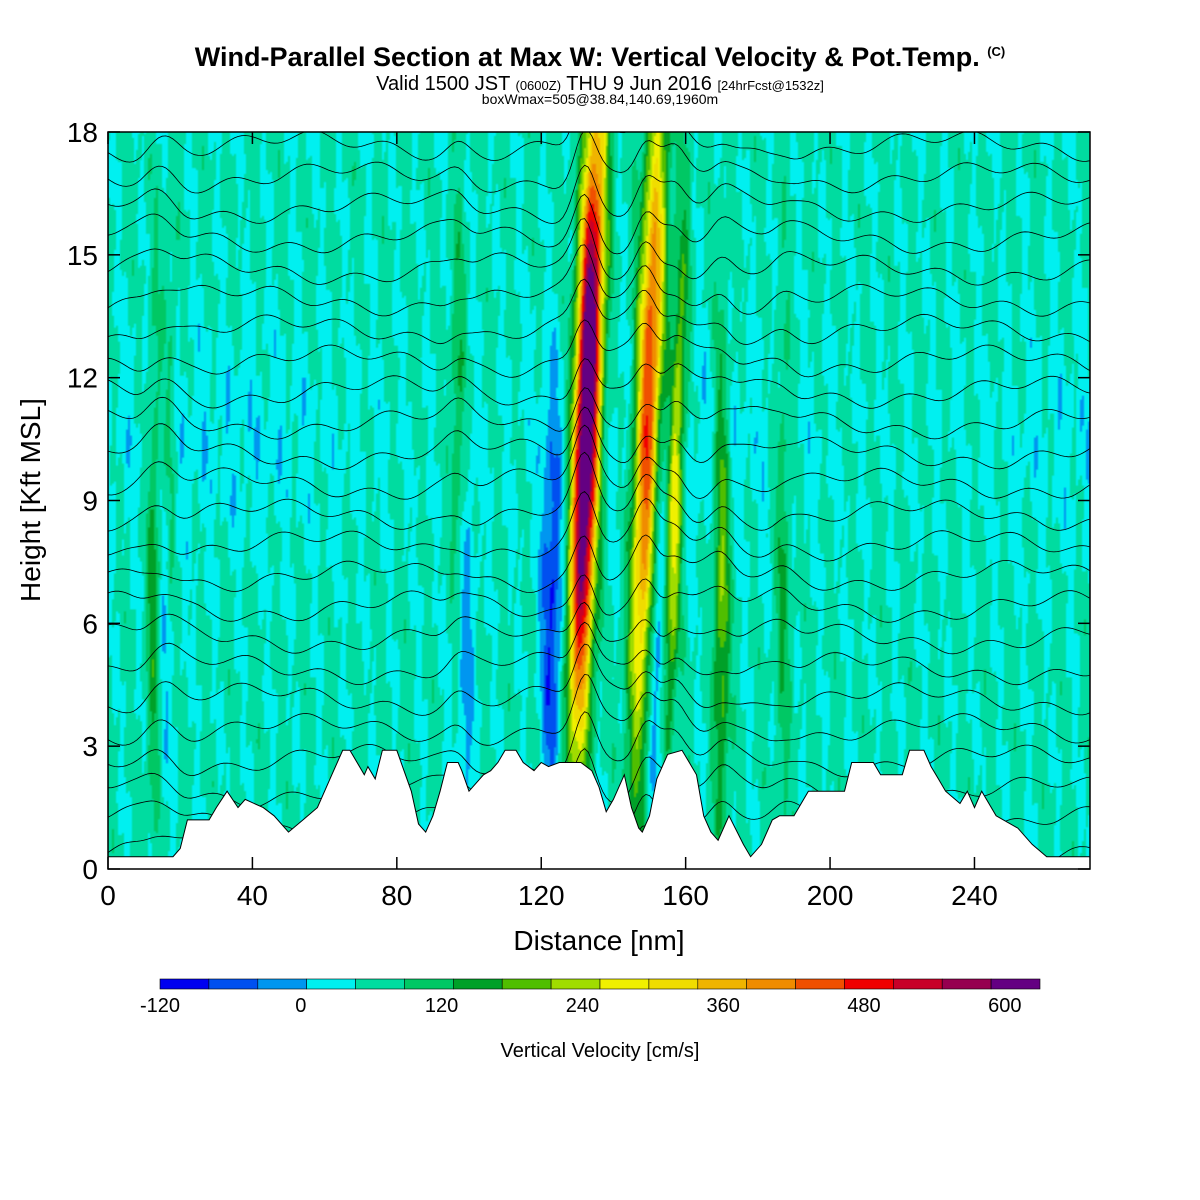 Image resolution: width=1200 pixels, height=1200 pixels. Describe the element at coordinates (600, 99) in the screenshot. I see `box-wmax-info: boxWmax=505@38.84,140.69,1960m` at that location.